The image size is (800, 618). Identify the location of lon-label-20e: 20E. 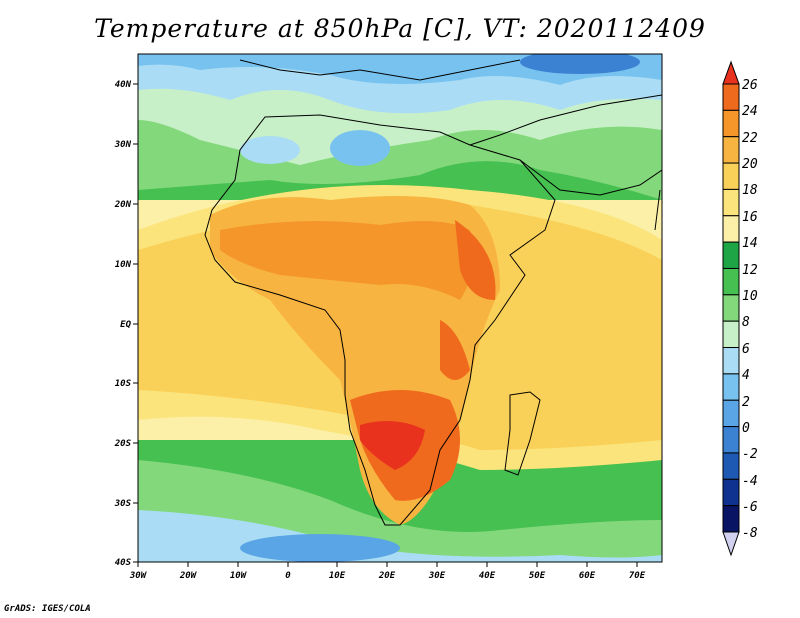
(387, 576).